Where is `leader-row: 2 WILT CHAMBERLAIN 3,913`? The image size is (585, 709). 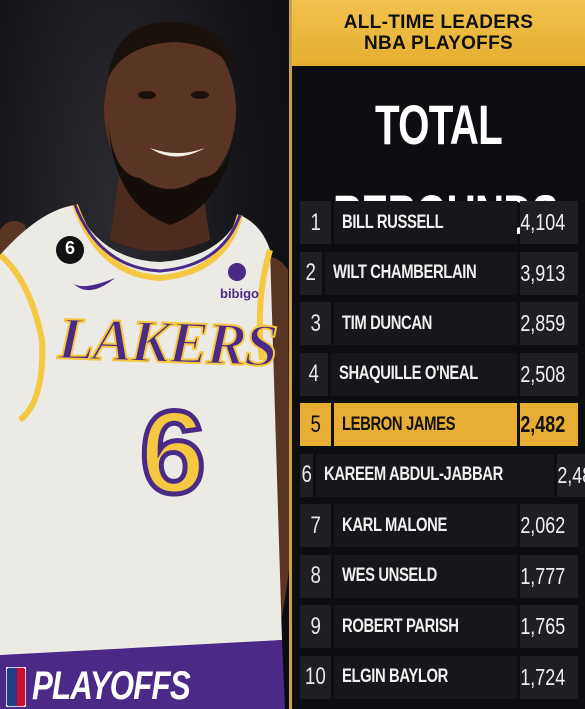
leader-row: 2 WILT CHAMBERLAIN 3,913 is located at coordinates (439, 273).